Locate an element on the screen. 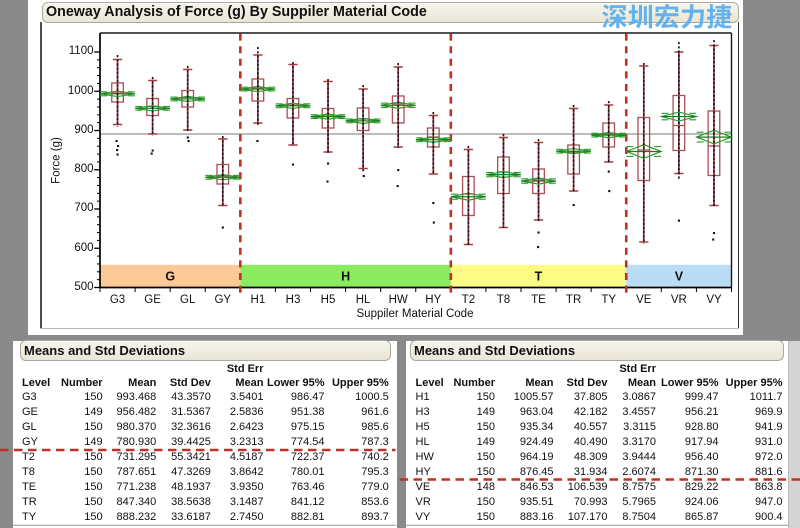 Image resolution: width=800 pixels, height=528 pixels. svg-text: T is located at coordinates (539, 277).